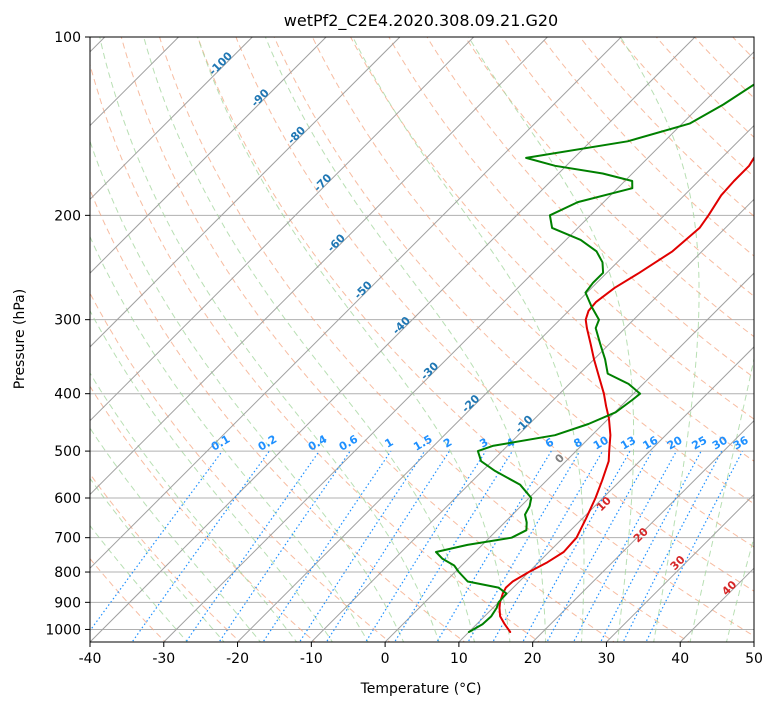  What do you see at coordinates (67, 499) in the screenshot?
I see `y-tick-label: 600` at bounding box center [67, 499].